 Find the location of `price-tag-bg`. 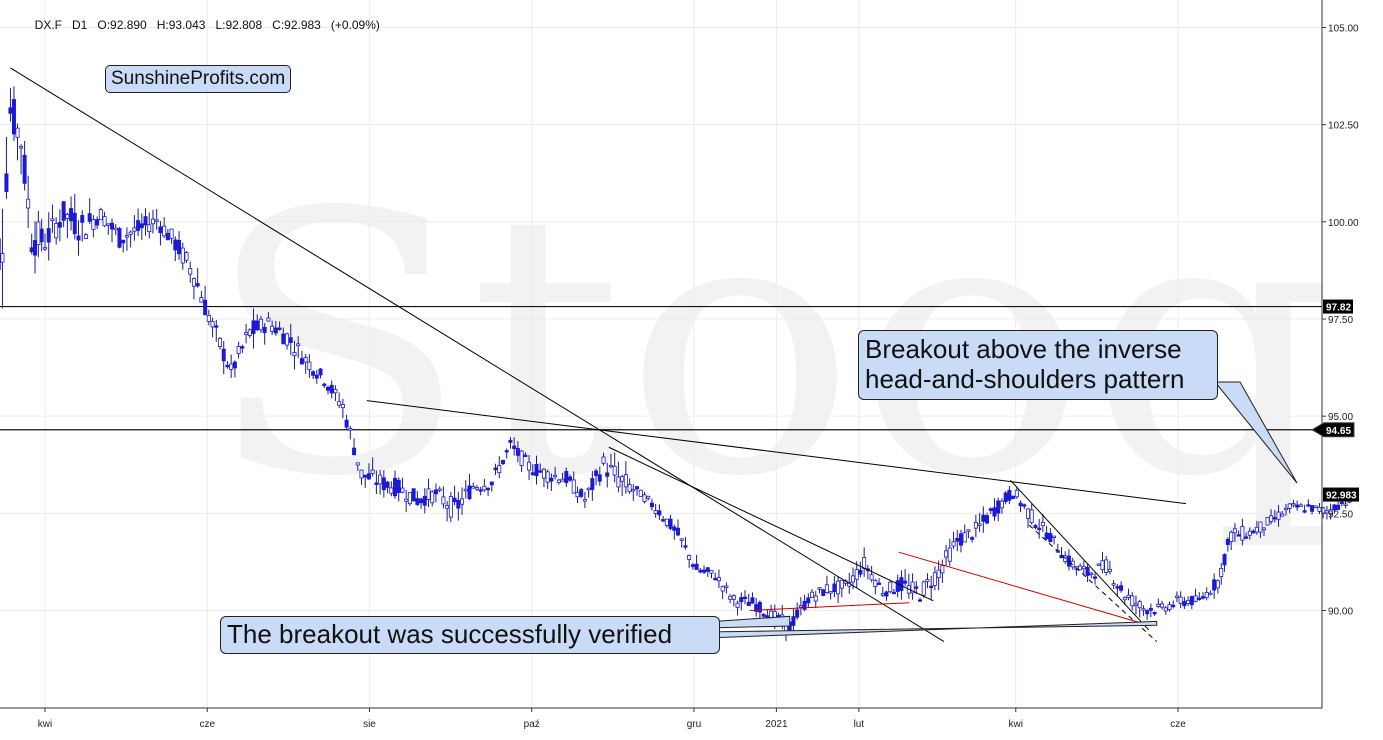

price-tag-bg is located at coordinates (1341, 494).